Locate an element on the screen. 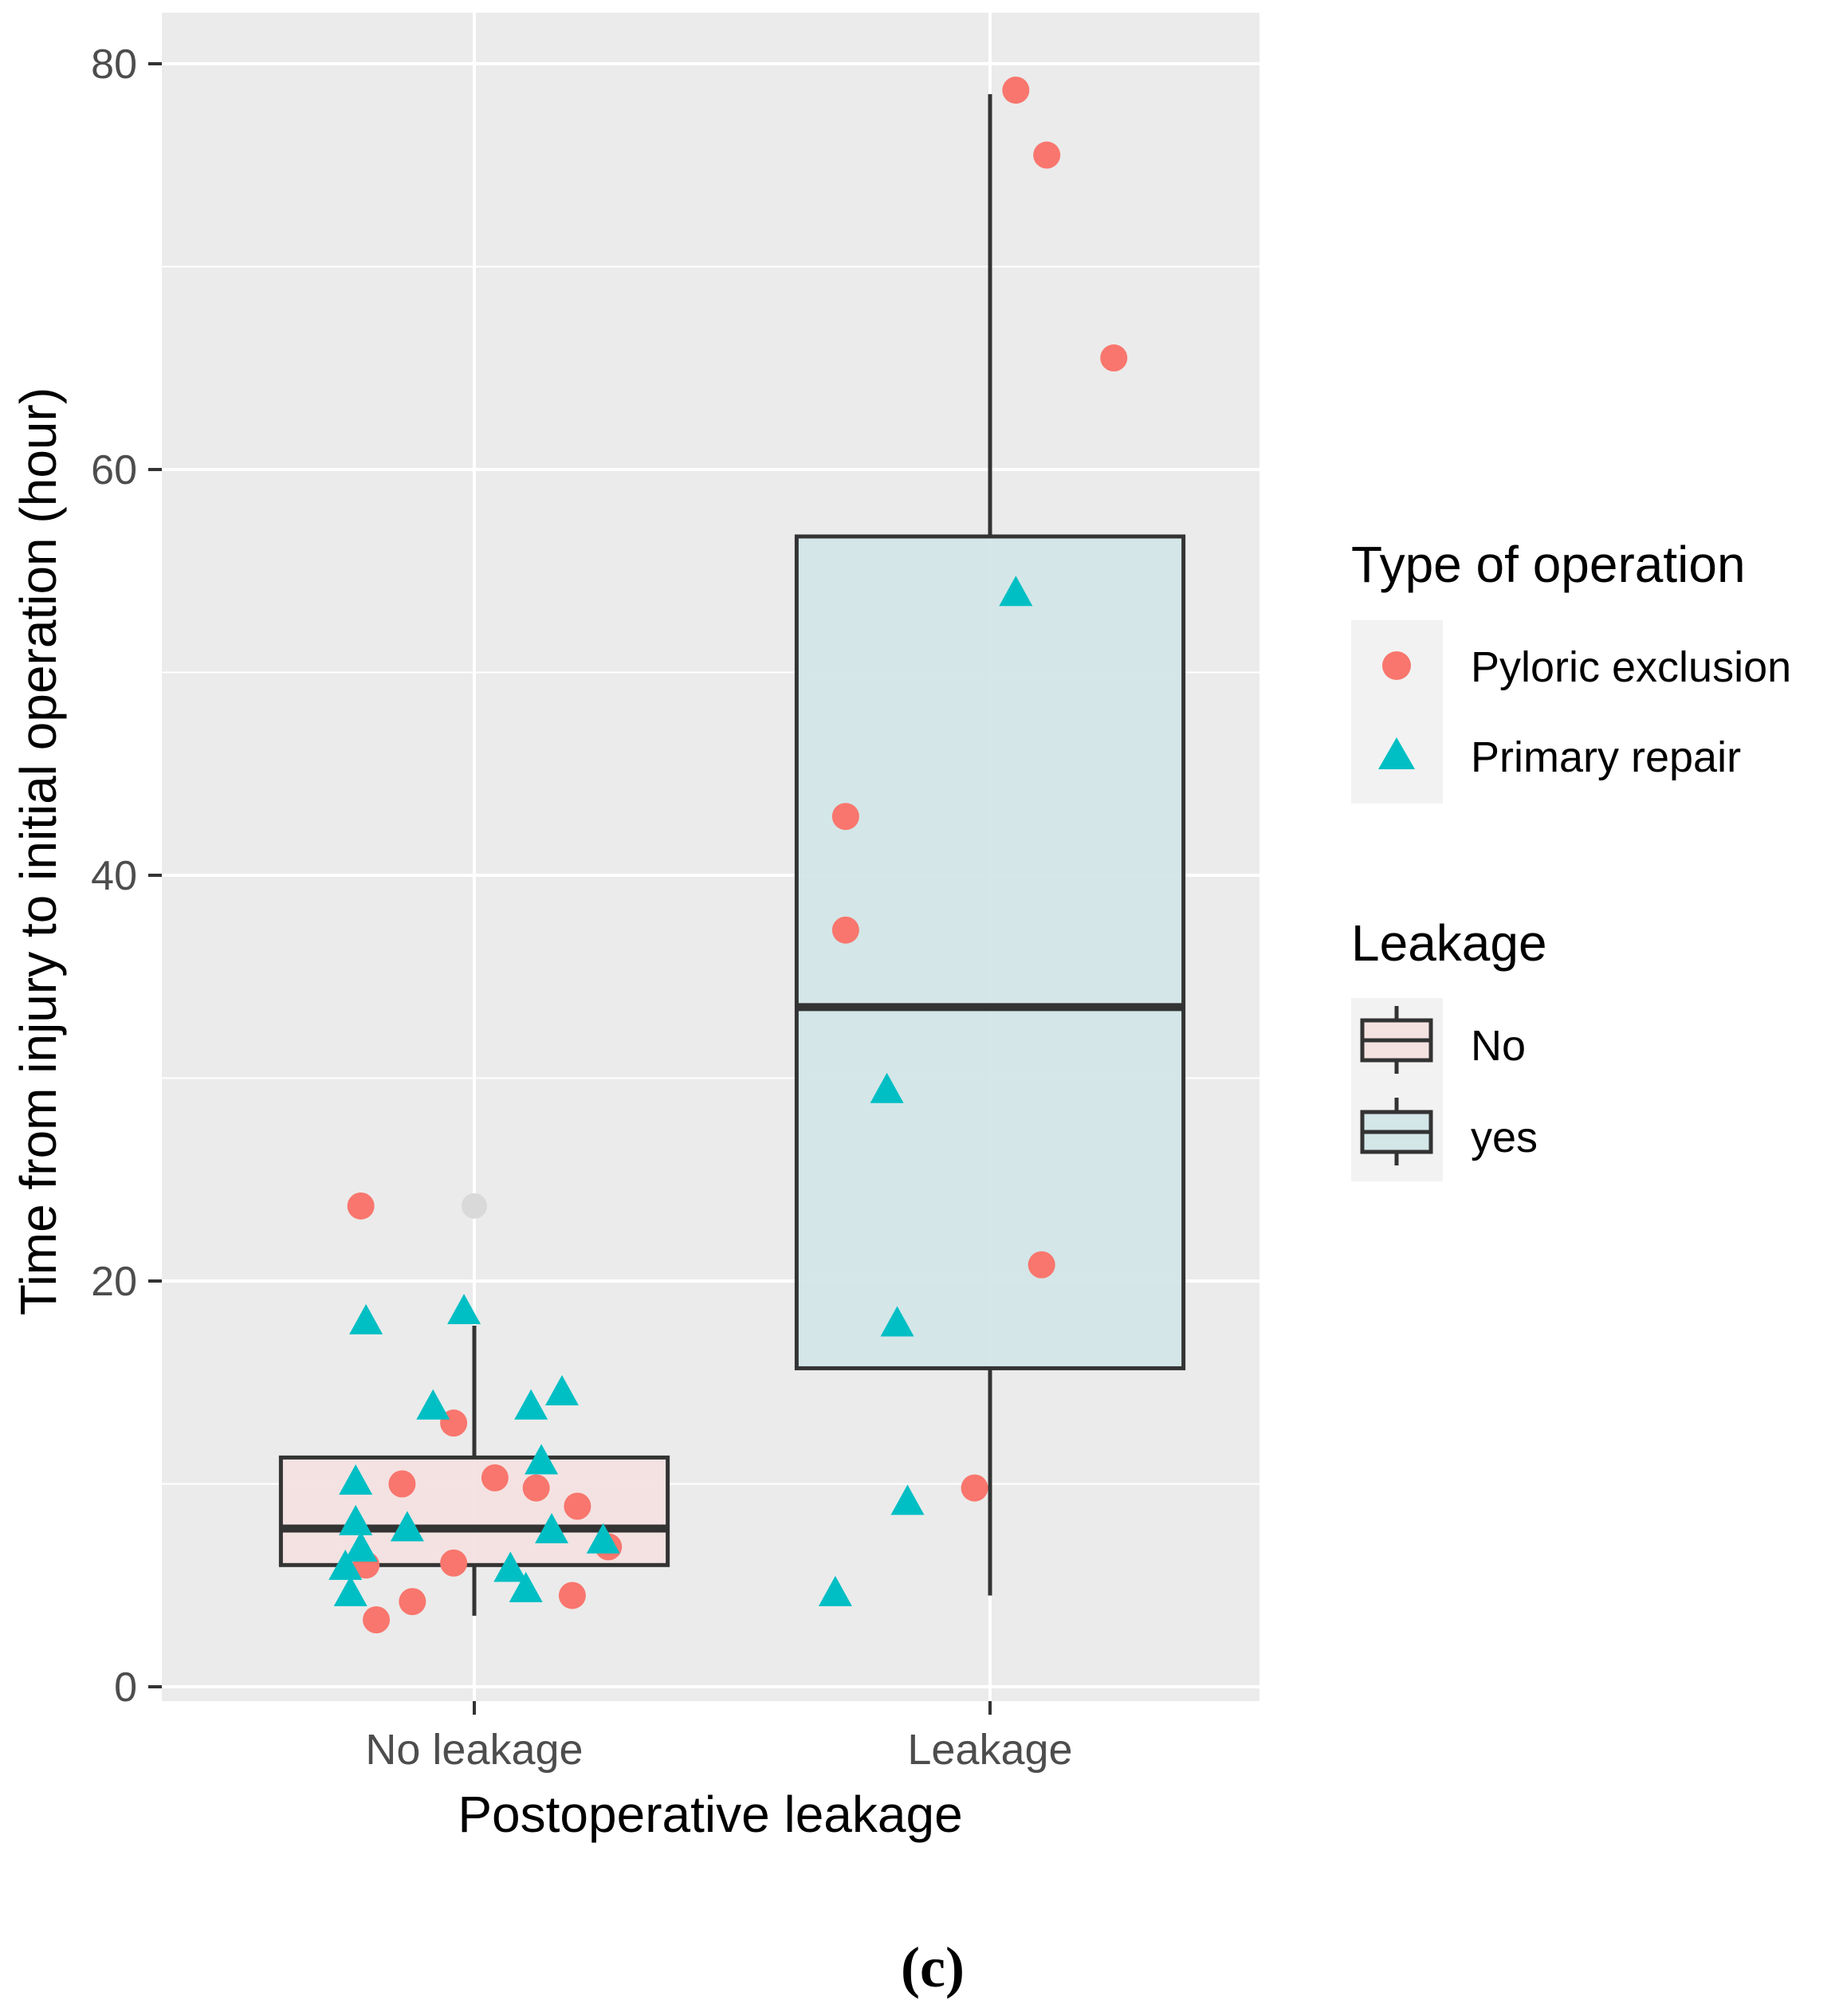 The height and width of the screenshot is (2016, 1839). legend-operation-key-bg is located at coordinates (1397, 712).